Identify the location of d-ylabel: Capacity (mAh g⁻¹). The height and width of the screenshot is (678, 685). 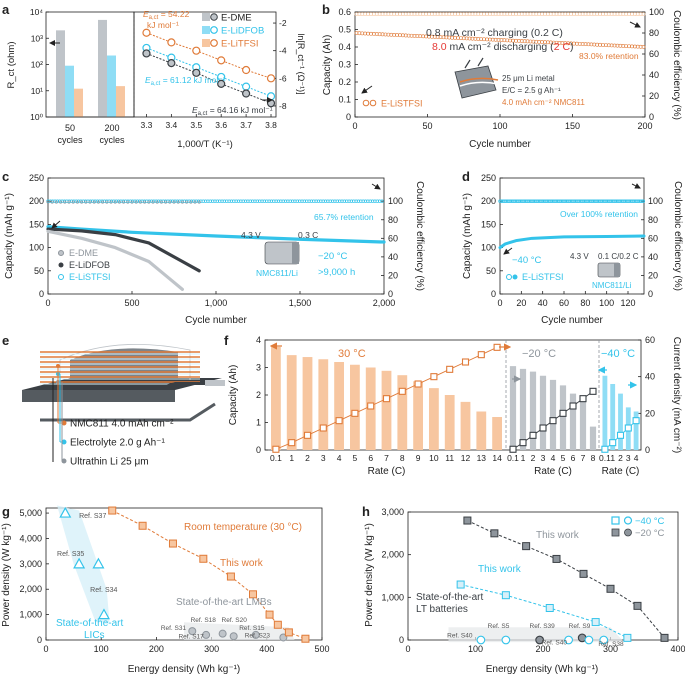
(467, 236).